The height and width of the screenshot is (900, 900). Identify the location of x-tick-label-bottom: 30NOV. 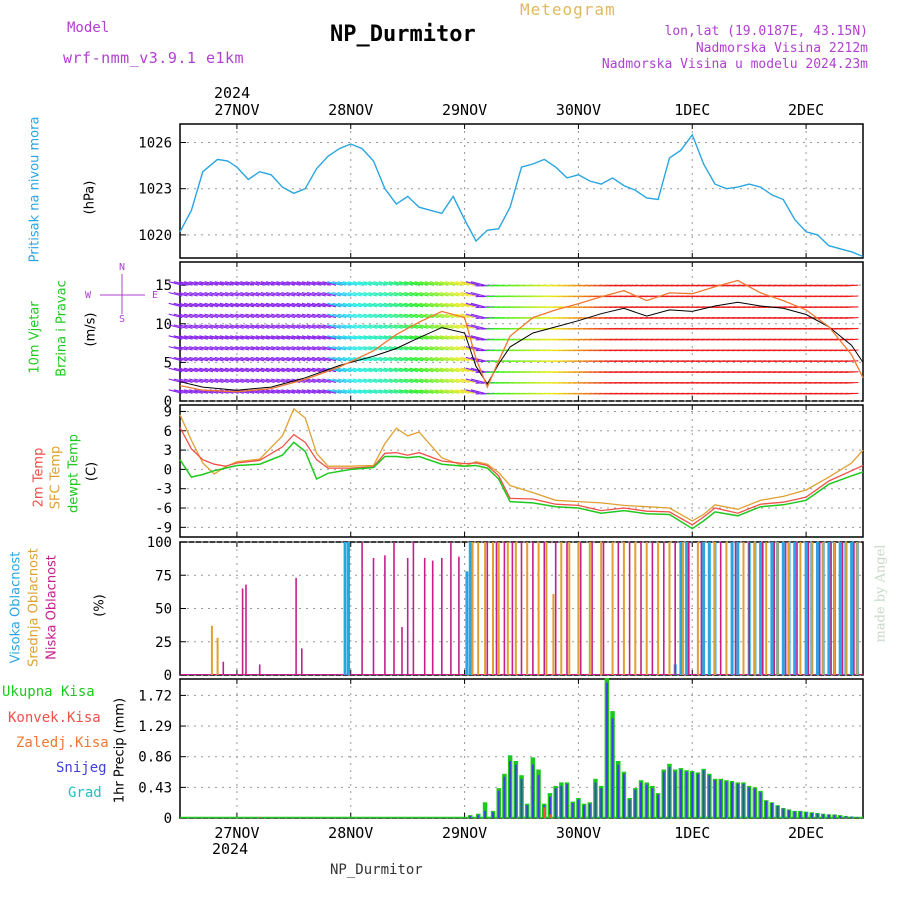
(578, 833).